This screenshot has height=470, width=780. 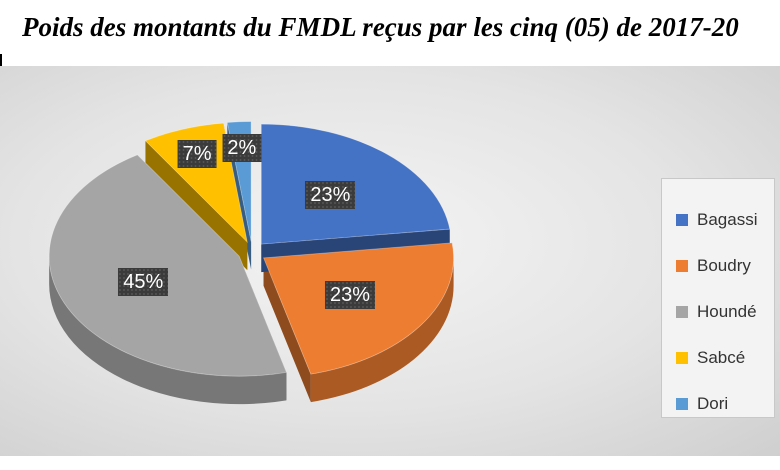 I want to click on legend-item-dori: Dori, so click(x=718, y=404).